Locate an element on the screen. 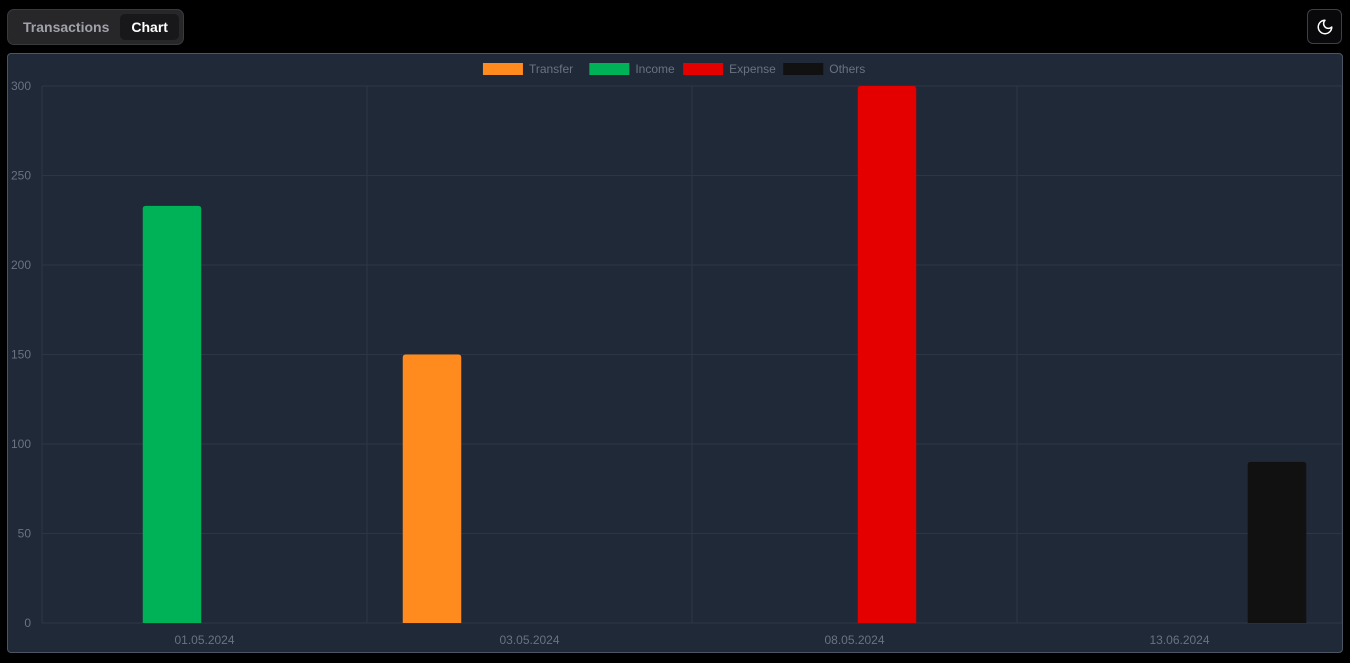 Image resolution: width=1350 pixels, height=663 pixels. legend-label-expense: Expense is located at coordinates (752, 69).